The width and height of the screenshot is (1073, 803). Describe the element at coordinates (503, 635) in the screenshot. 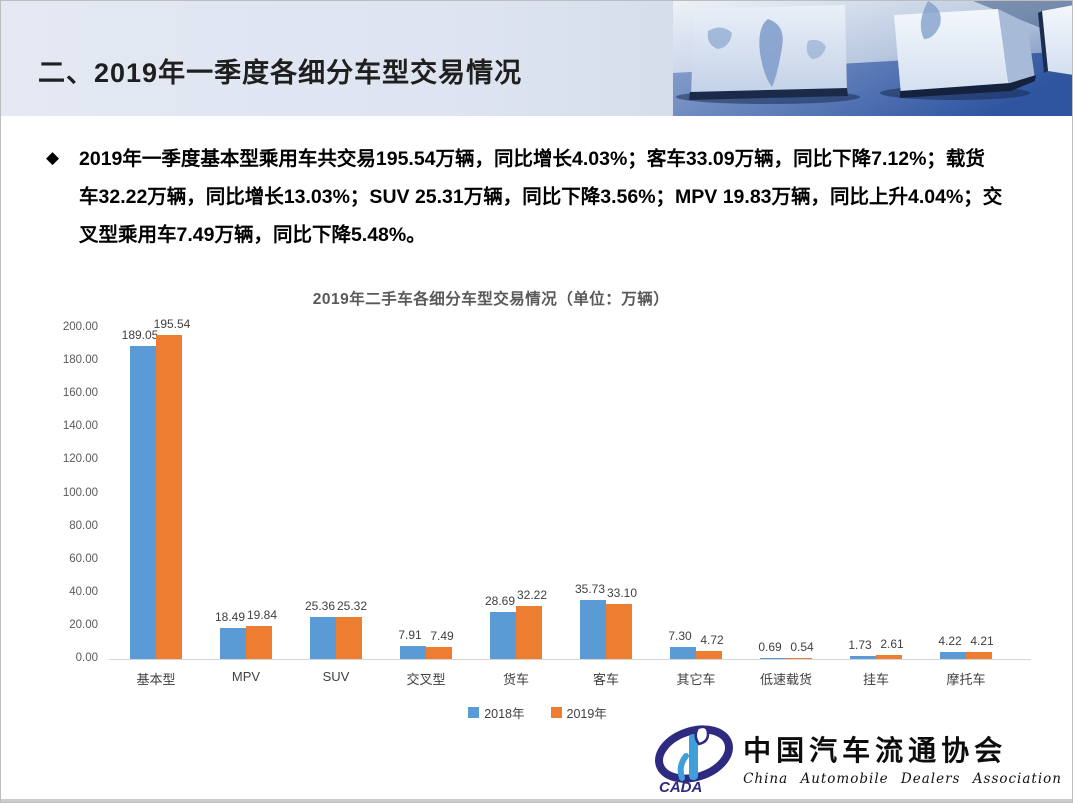

I see `bar-2018年-货车` at that location.